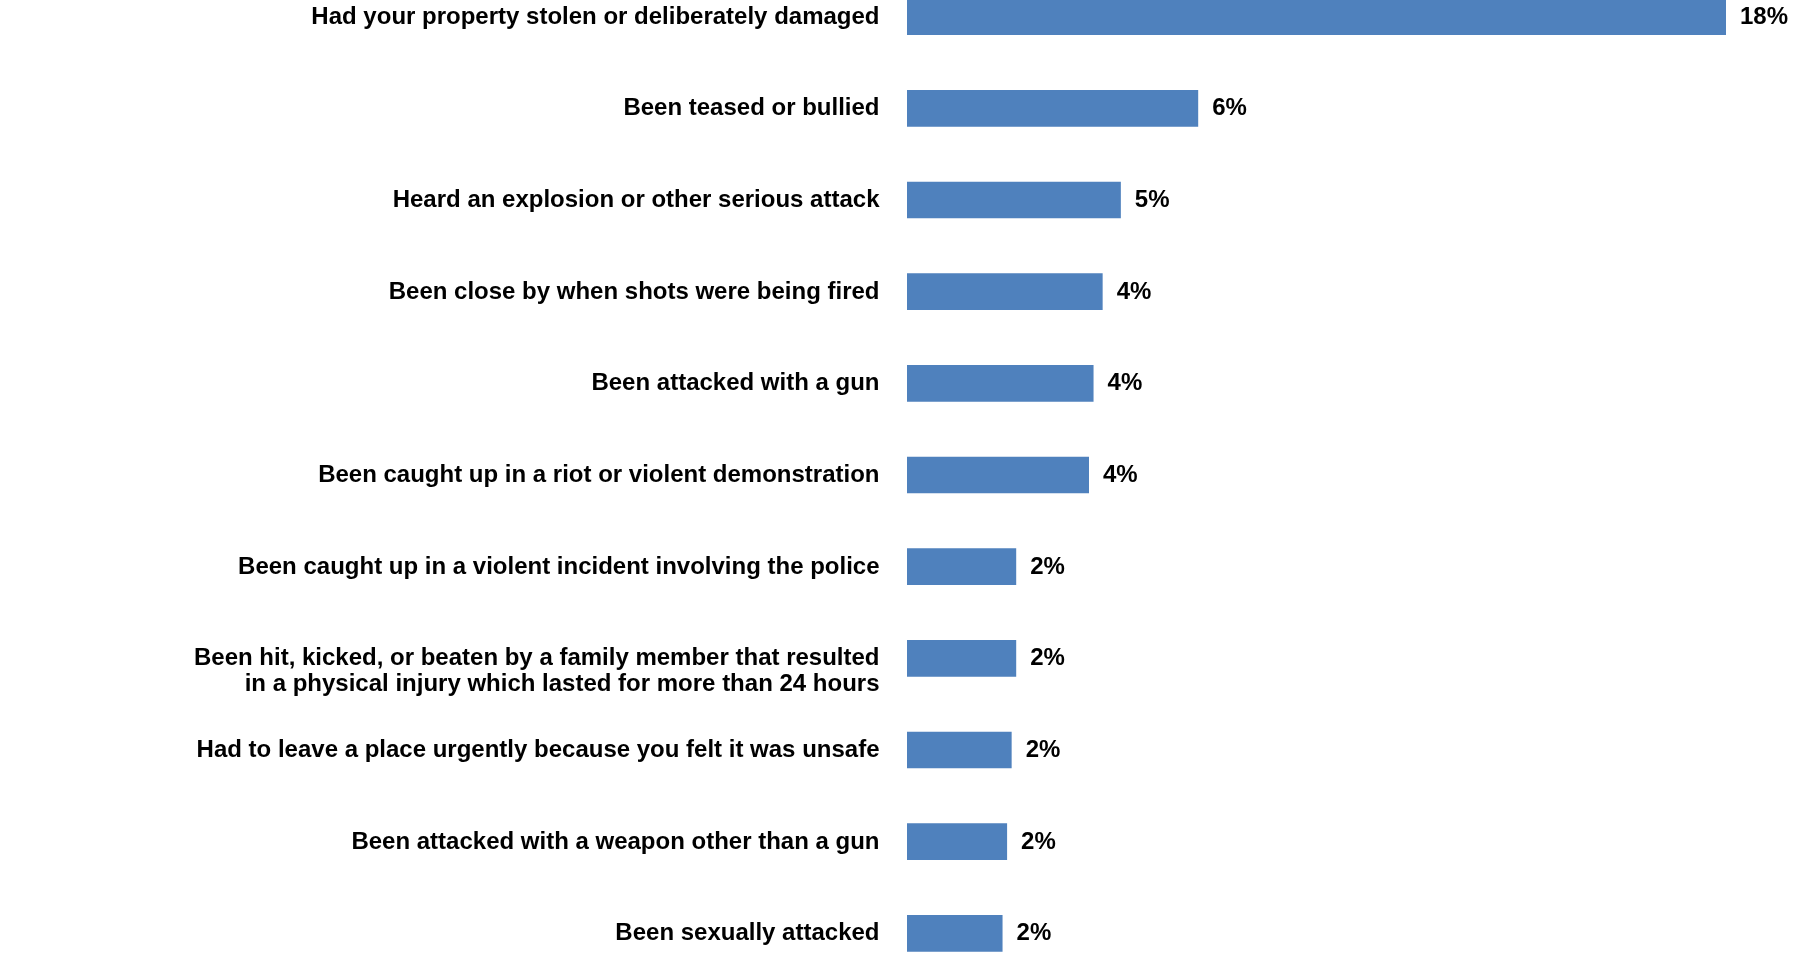  What do you see at coordinates (1764, 15) in the screenshot?
I see `data-label: 18%` at bounding box center [1764, 15].